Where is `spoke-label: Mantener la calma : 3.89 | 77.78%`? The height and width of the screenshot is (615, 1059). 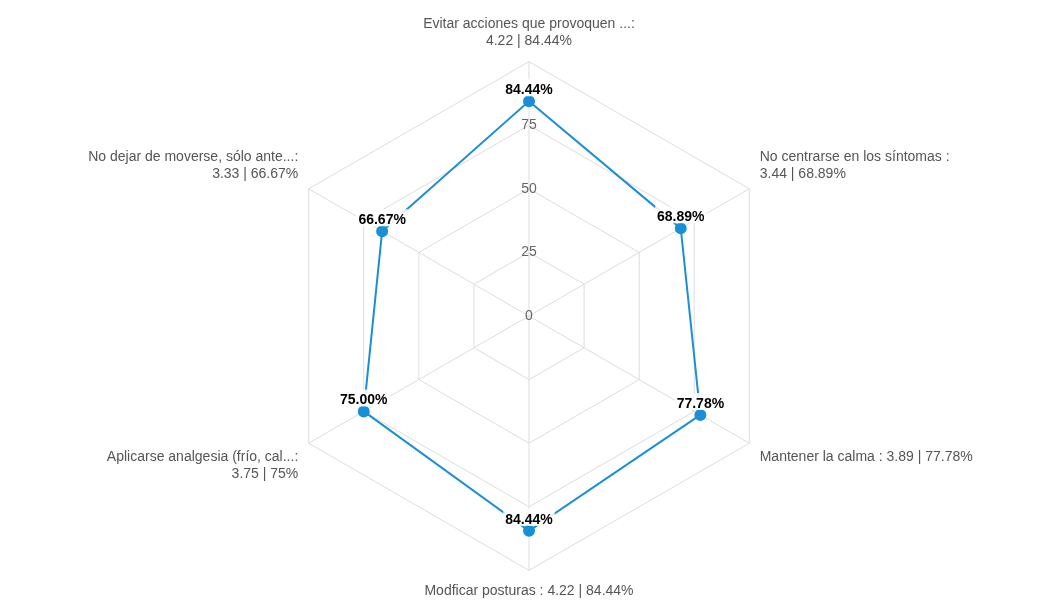
spoke-label: Mantener la calma : 3.89 | 77.78% is located at coordinates (866, 456).